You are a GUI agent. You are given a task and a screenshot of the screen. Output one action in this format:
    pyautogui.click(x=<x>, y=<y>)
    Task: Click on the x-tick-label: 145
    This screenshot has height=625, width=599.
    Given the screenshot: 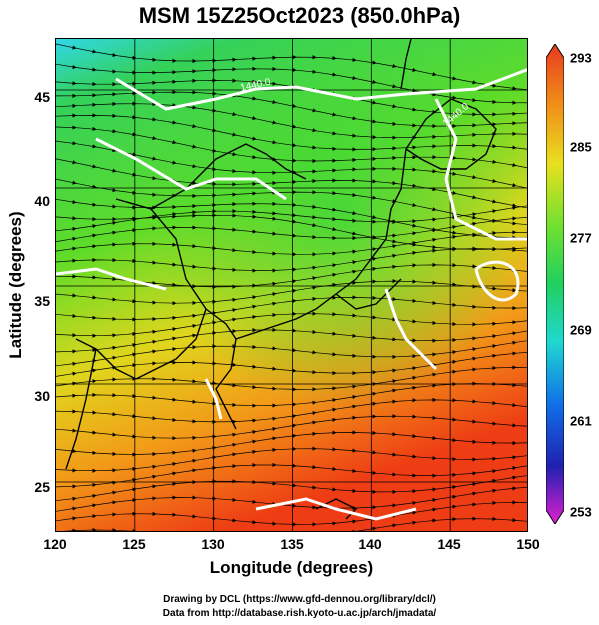 What is the action you would take?
    pyautogui.click(x=449, y=544)
    